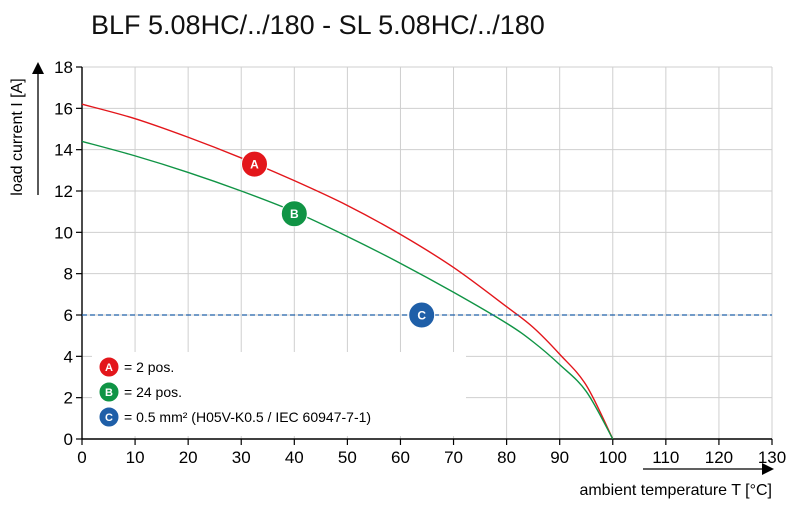 This screenshot has height=505, width=800. I want to click on x-tick-label: 0, so click(81, 457).